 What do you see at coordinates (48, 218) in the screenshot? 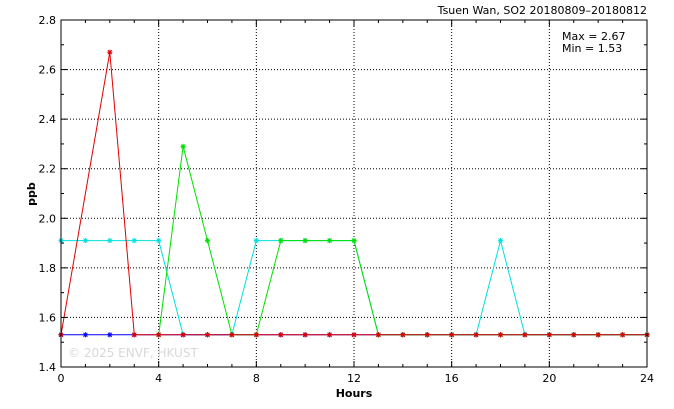
I see `y-tick-label: 2.0` at bounding box center [48, 218].